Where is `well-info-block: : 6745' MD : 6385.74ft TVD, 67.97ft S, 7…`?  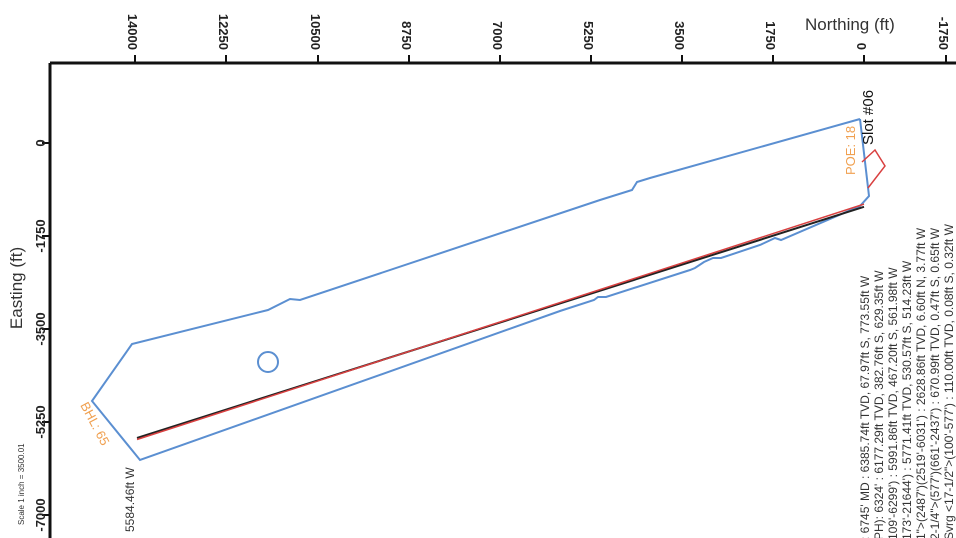 well-info-block: : 6745' MD : 6385.74ft TVD, 67.97ft S, 7… is located at coordinates (907, 380).